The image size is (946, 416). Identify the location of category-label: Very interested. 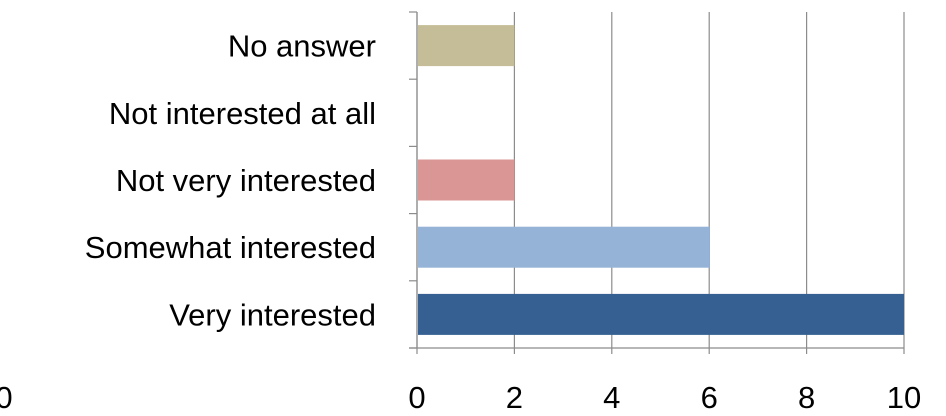
(272, 314).